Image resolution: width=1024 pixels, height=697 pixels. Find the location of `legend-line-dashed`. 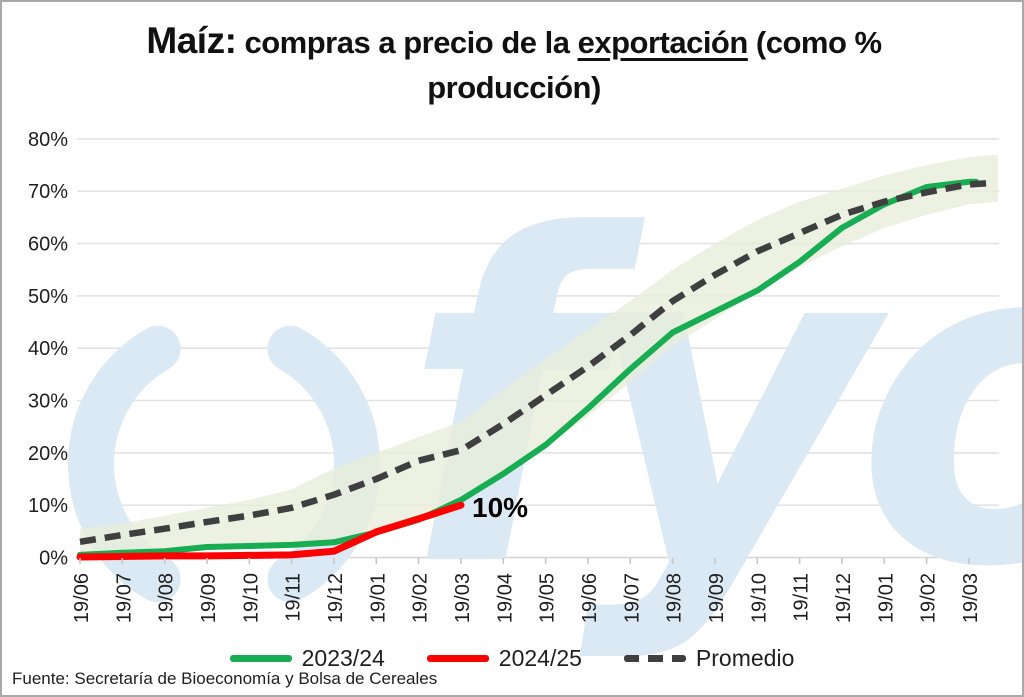

legend-line-dashed is located at coordinates (654, 658).